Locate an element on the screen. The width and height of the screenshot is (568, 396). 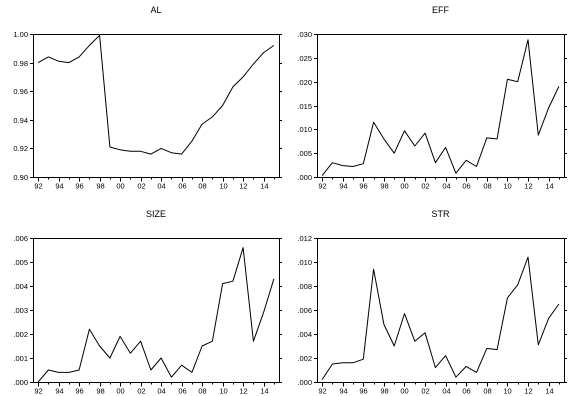
series-line-al is located at coordinates (156, 94).